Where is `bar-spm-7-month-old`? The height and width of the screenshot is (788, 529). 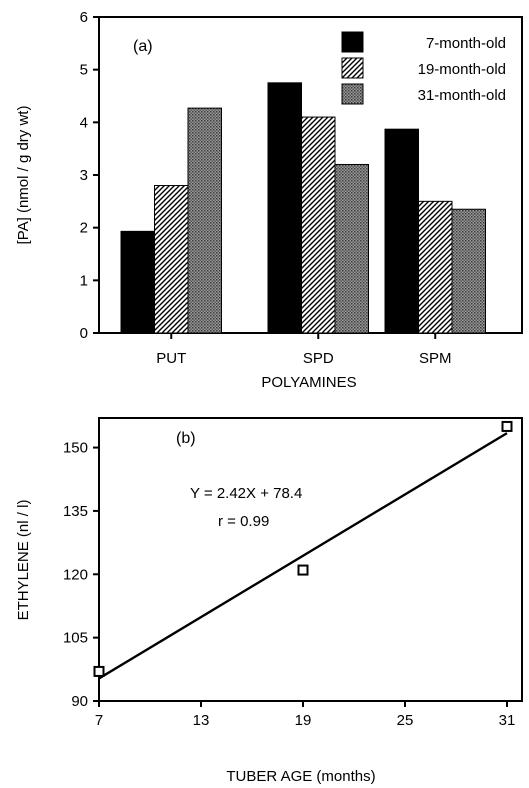 bar-spm-7-month-old is located at coordinates (401, 231).